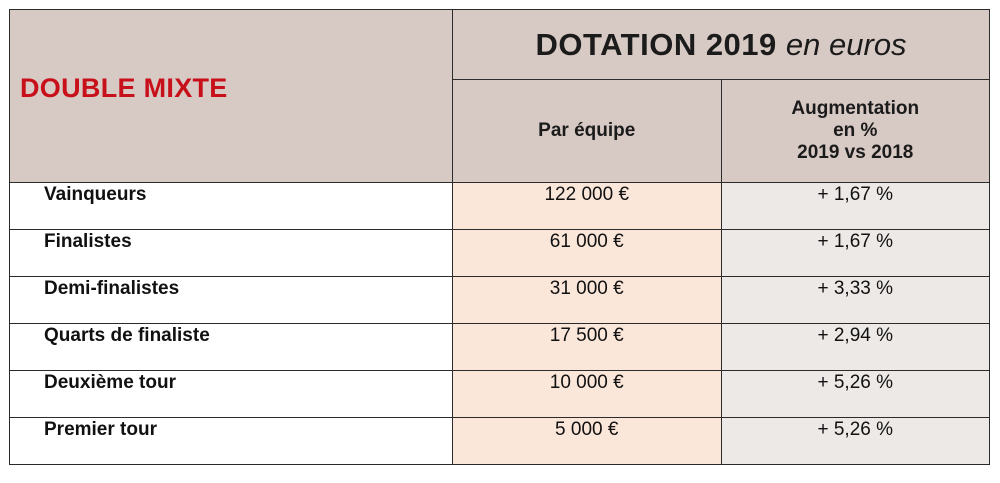 This screenshot has height=483, width=1000. I want to click on table-row: Quarts de finaliste 17 500 € + 2,94 %, so click(499, 347).